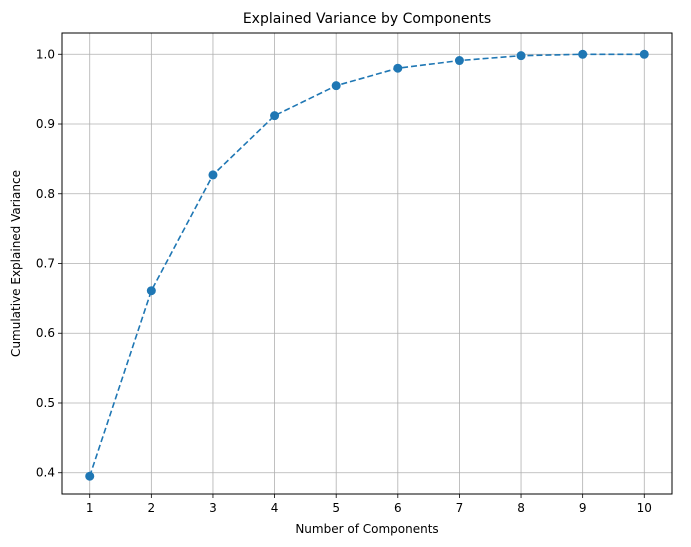  Describe the element at coordinates (45, 333) in the screenshot. I see `y-tick-label: 0.6` at that location.